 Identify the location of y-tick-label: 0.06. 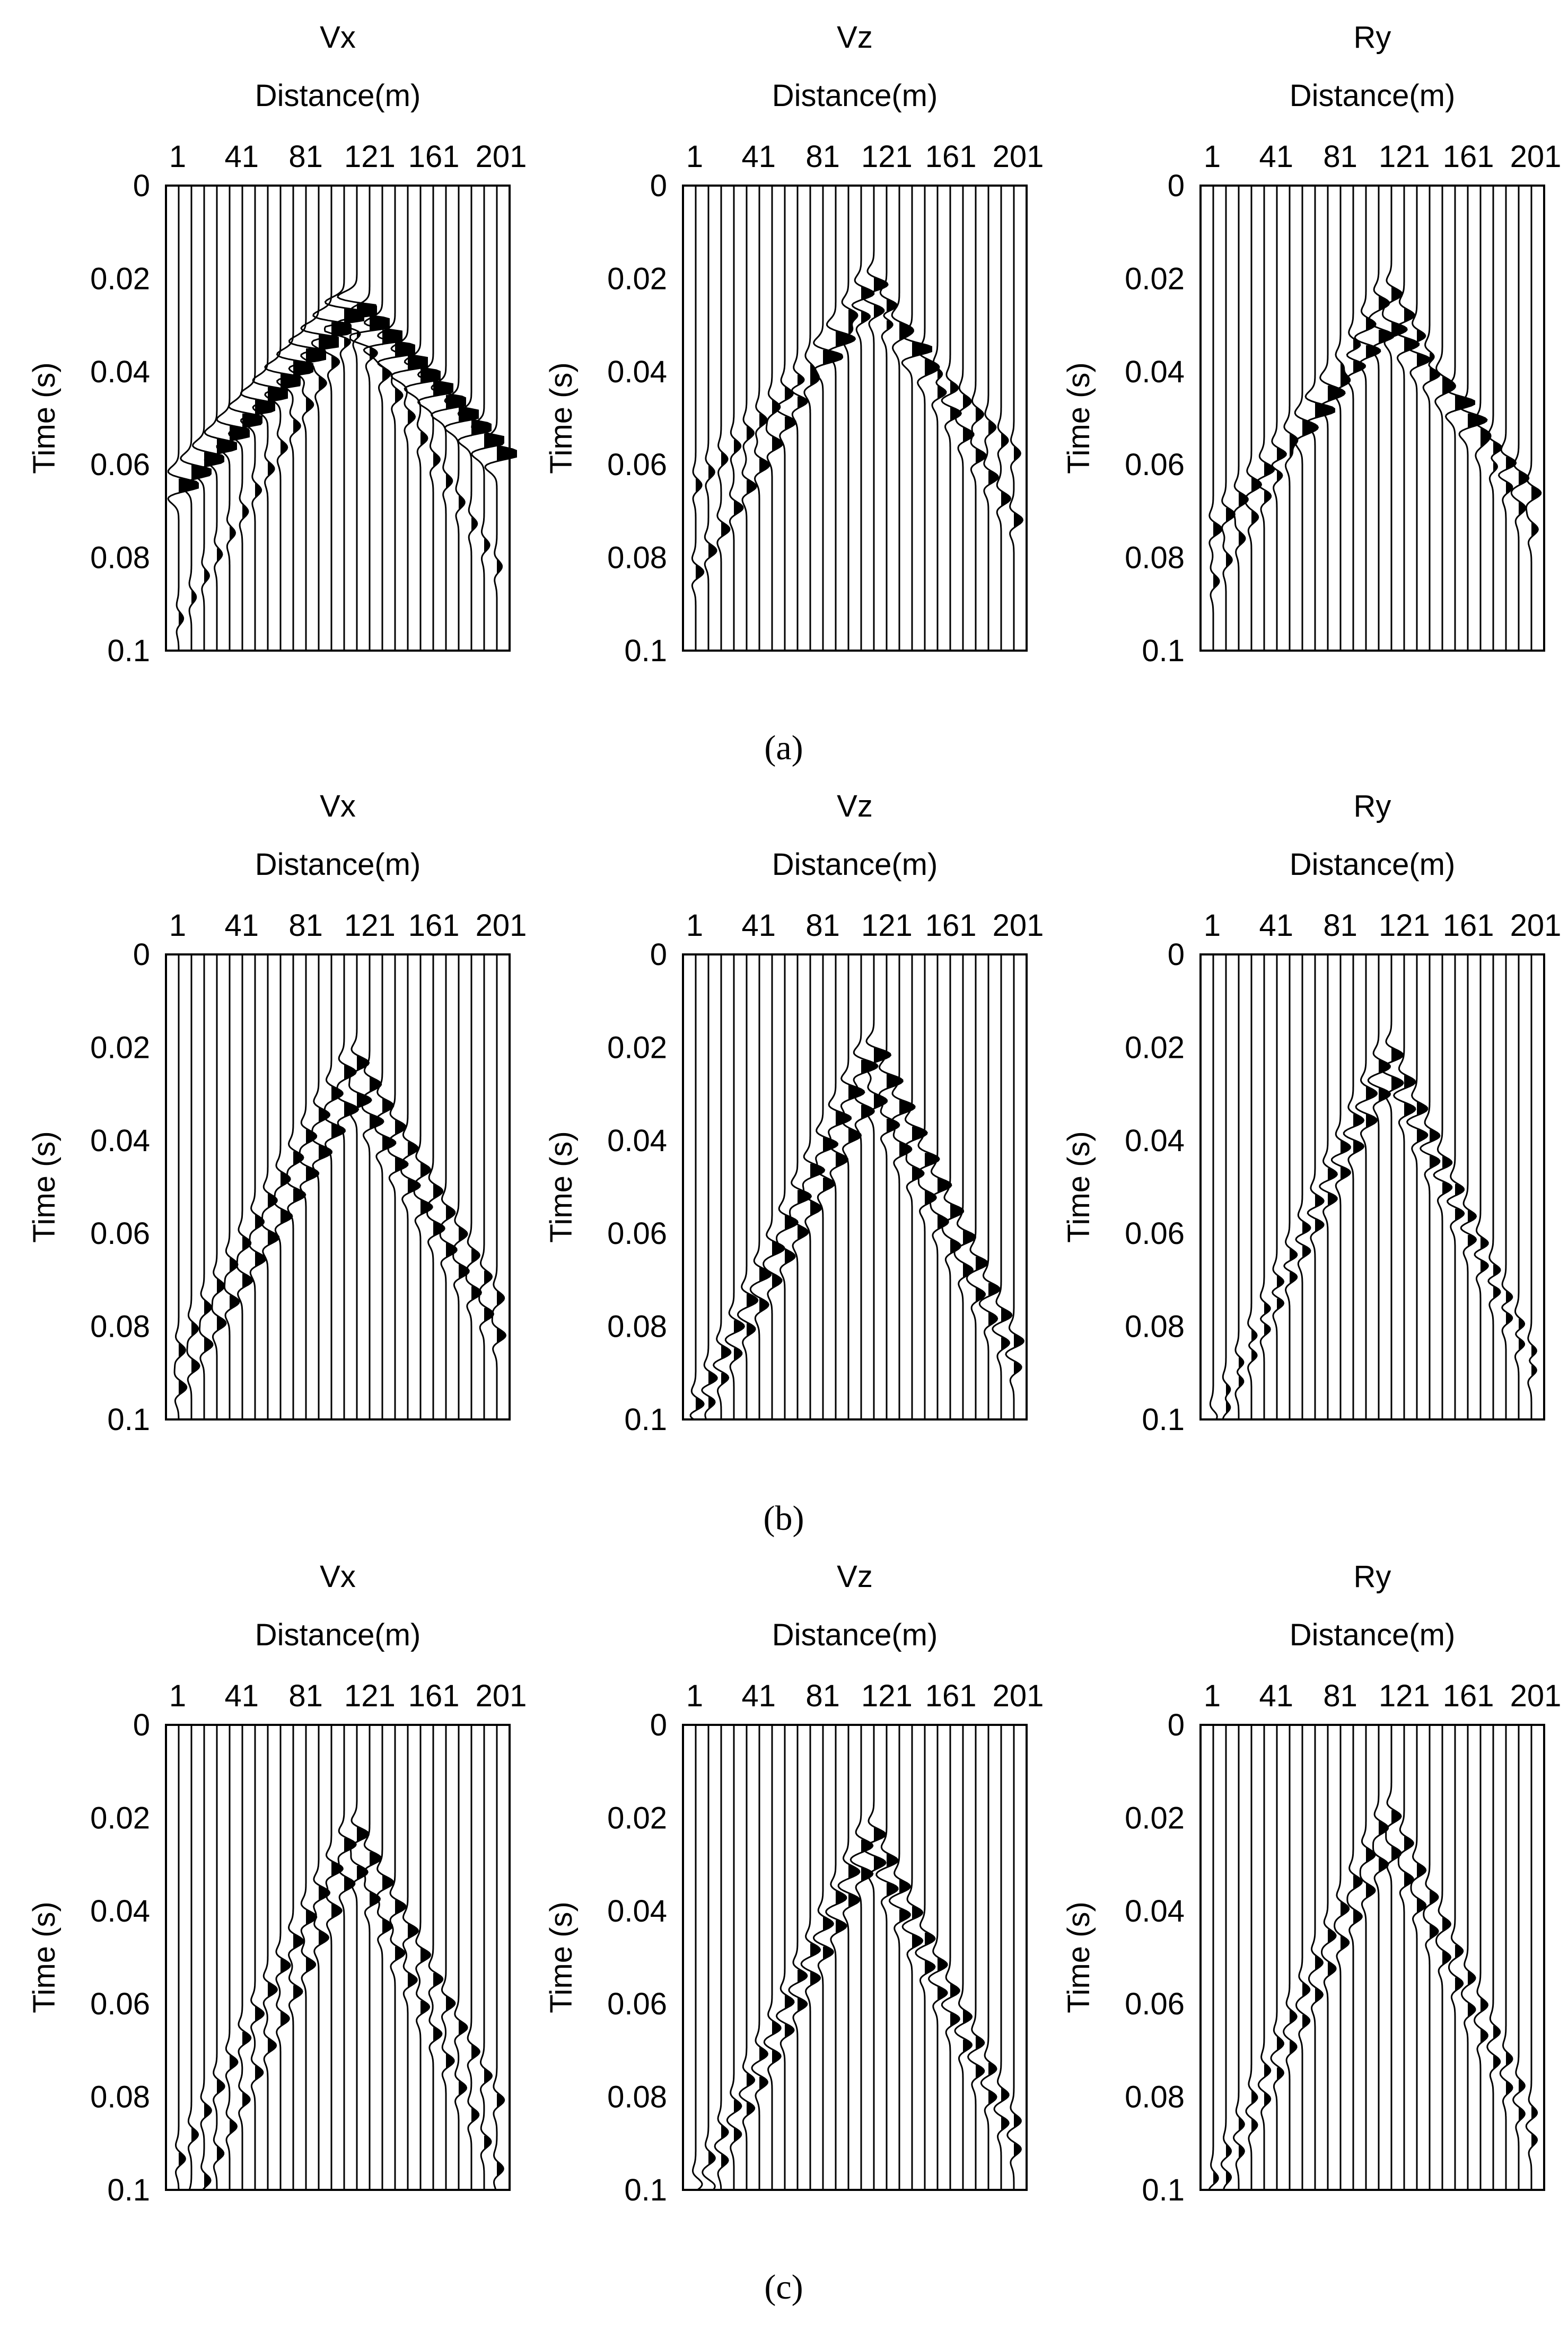
(637, 1233).